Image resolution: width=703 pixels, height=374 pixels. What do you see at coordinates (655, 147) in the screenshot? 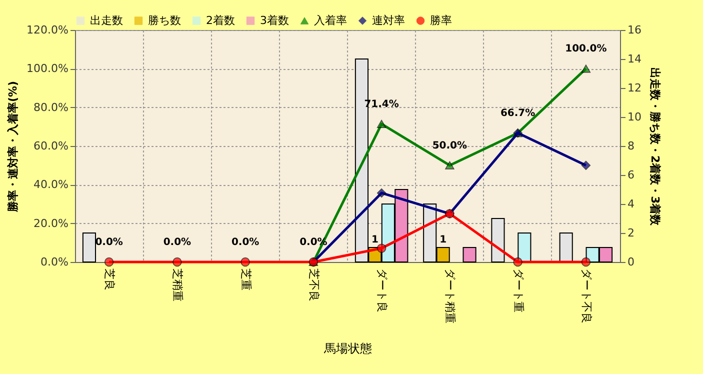
I see `y2-axis-title: 出走数・勝ち数・2着数・3着数` at bounding box center [655, 147].